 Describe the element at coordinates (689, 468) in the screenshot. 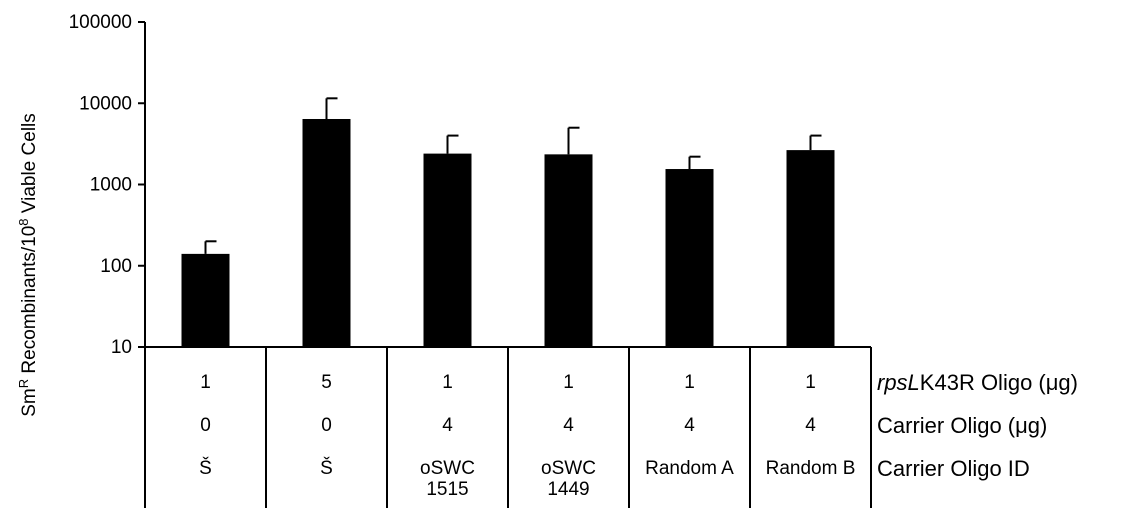

I see `table-cell: Random A` at that location.